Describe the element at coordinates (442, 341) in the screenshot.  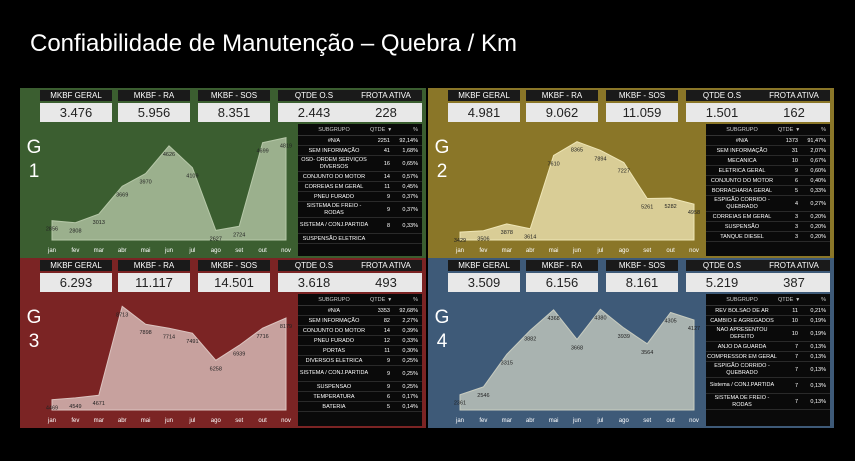
I see `group-number: 4` at that location.